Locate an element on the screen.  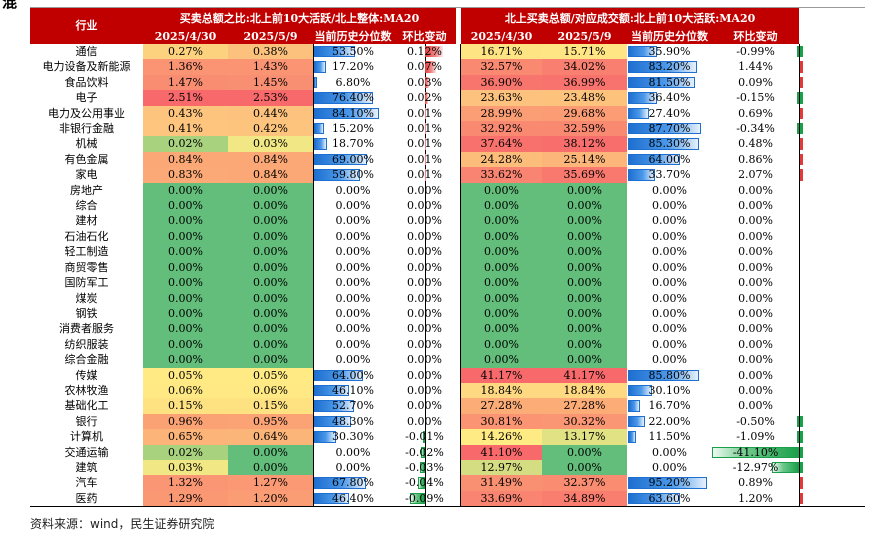
right-date1-cell: 31.49% is located at coordinates (502, 483).